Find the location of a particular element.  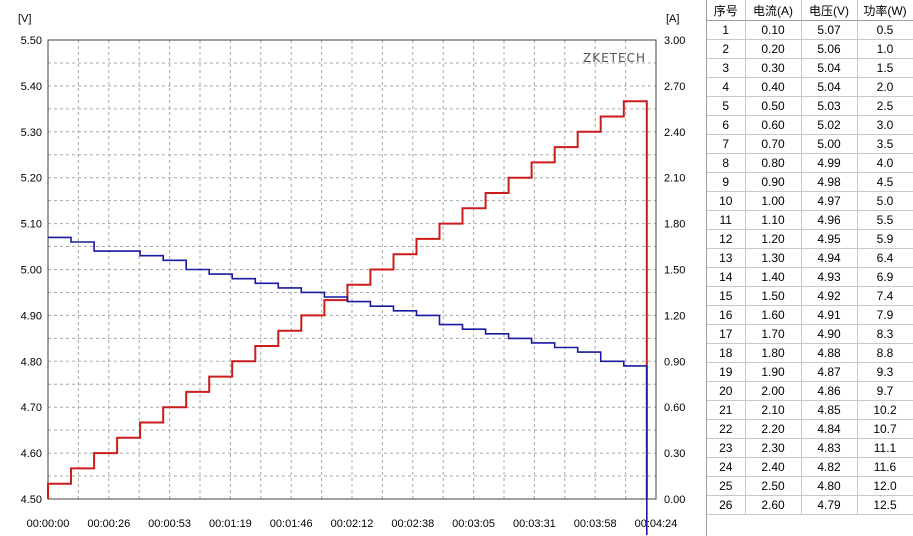

cell-power: 10.2 is located at coordinates (885, 410).